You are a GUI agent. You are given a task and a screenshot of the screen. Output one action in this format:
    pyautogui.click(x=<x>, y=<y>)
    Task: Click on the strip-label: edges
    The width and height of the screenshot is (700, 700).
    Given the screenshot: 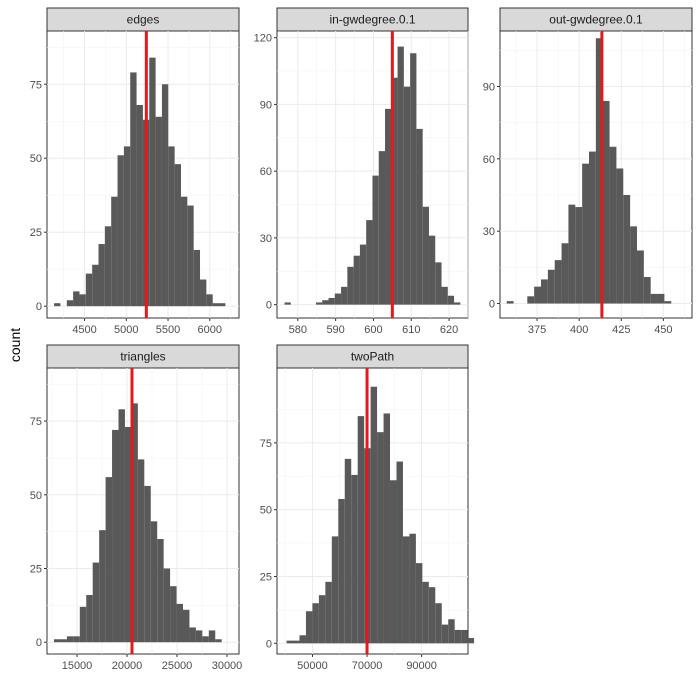 What is the action you would take?
    pyautogui.click(x=143, y=20)
    